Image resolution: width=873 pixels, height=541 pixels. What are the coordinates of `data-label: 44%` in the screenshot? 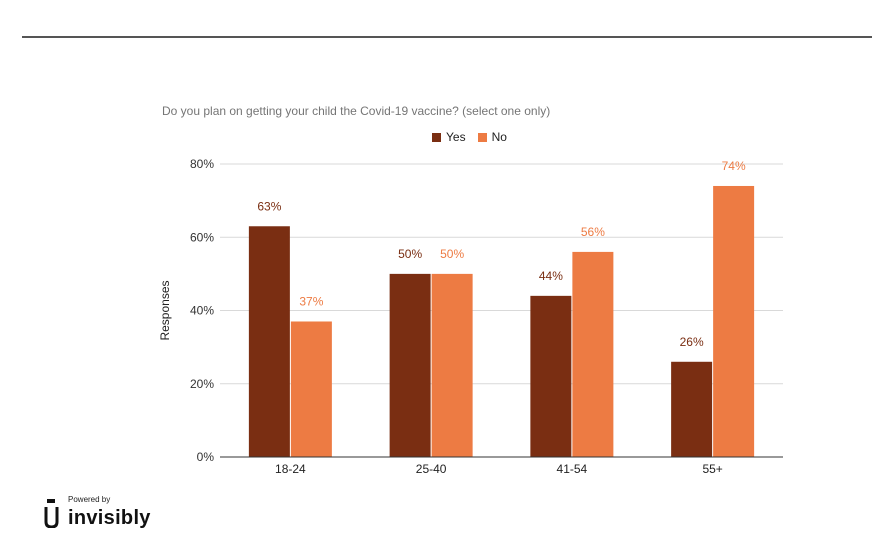 It's located at (551, 276).